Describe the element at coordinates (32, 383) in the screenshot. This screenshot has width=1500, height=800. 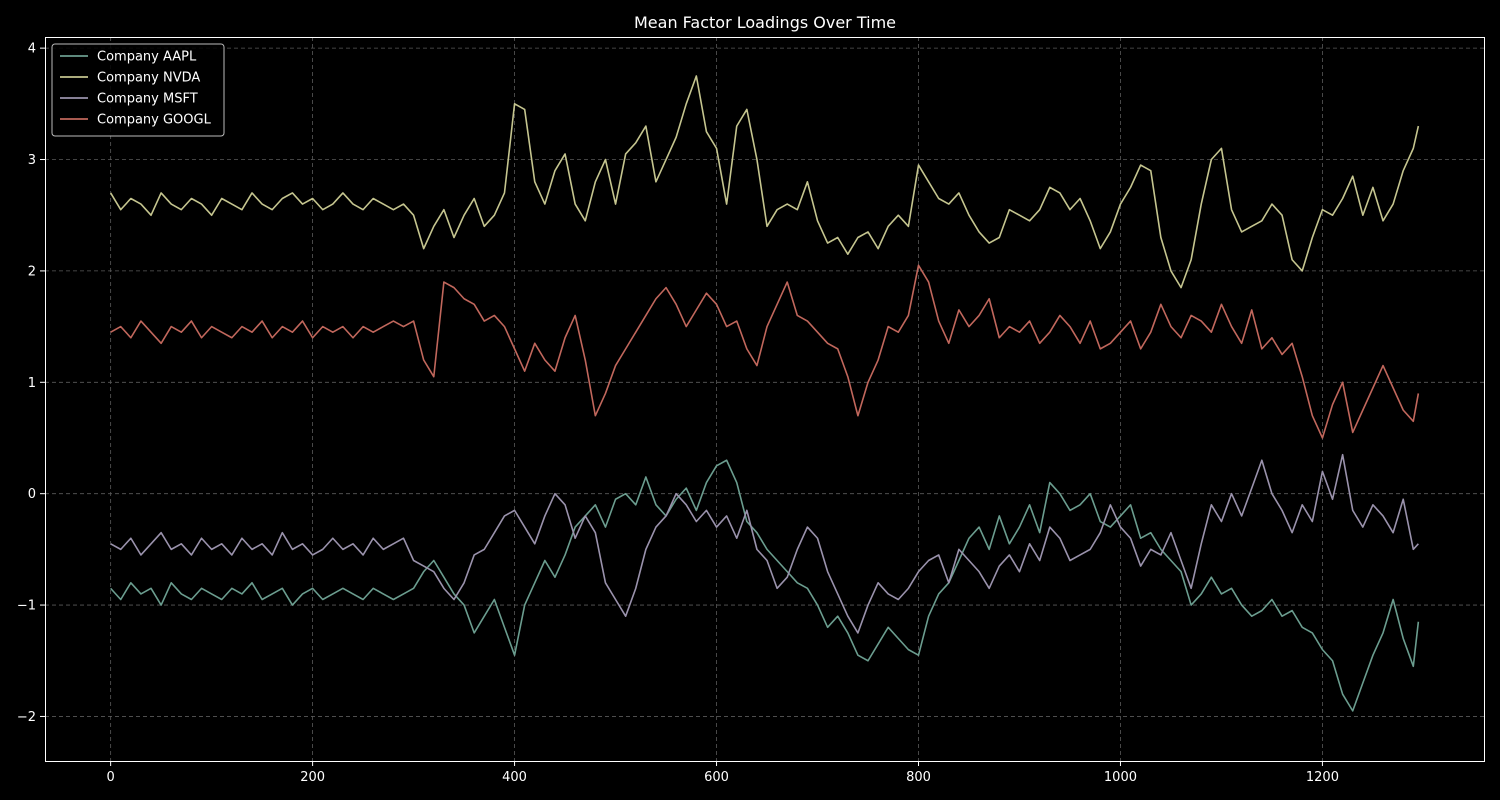
I see `y-tick-label: 1` at that location.